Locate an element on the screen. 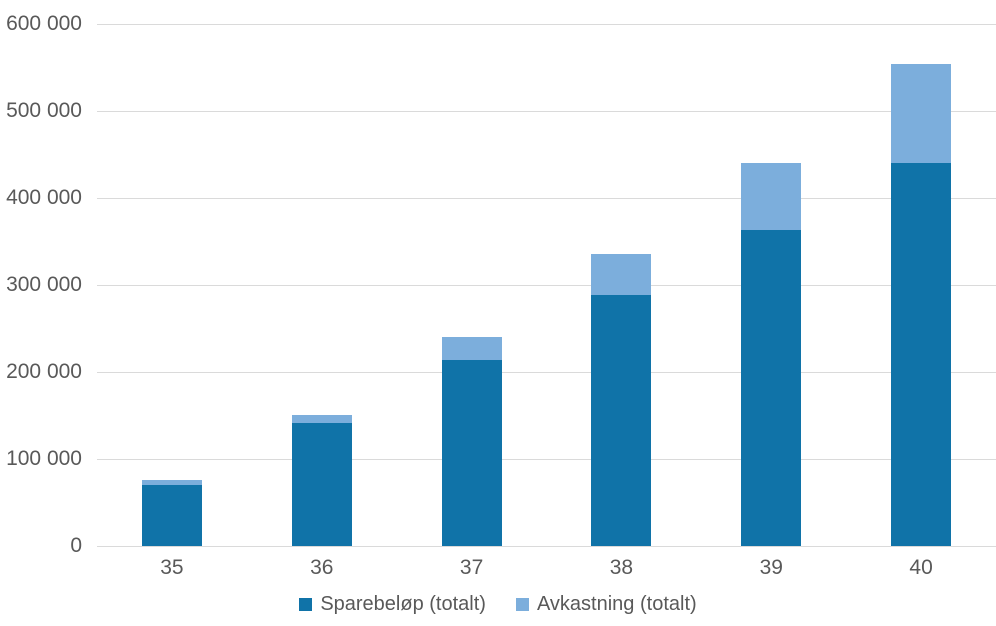  y-axis-tick-label: 300 000 is located at coordinates (44, 284).